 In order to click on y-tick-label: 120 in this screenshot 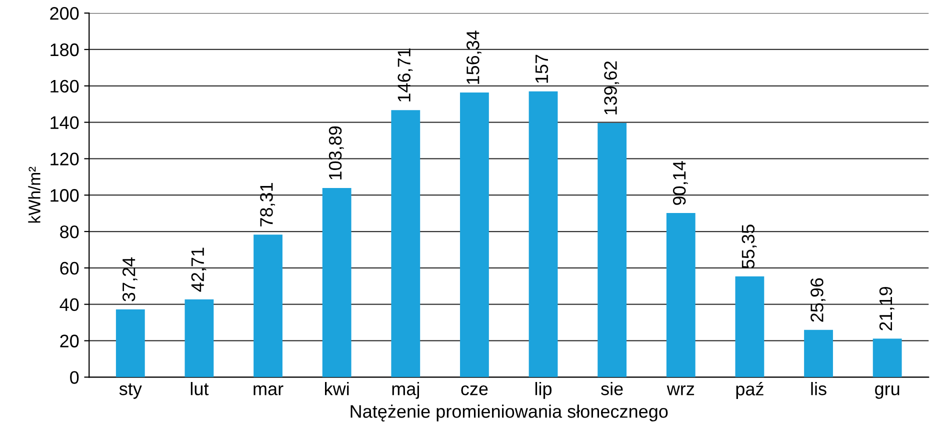, I will do `click(64, 159)`.